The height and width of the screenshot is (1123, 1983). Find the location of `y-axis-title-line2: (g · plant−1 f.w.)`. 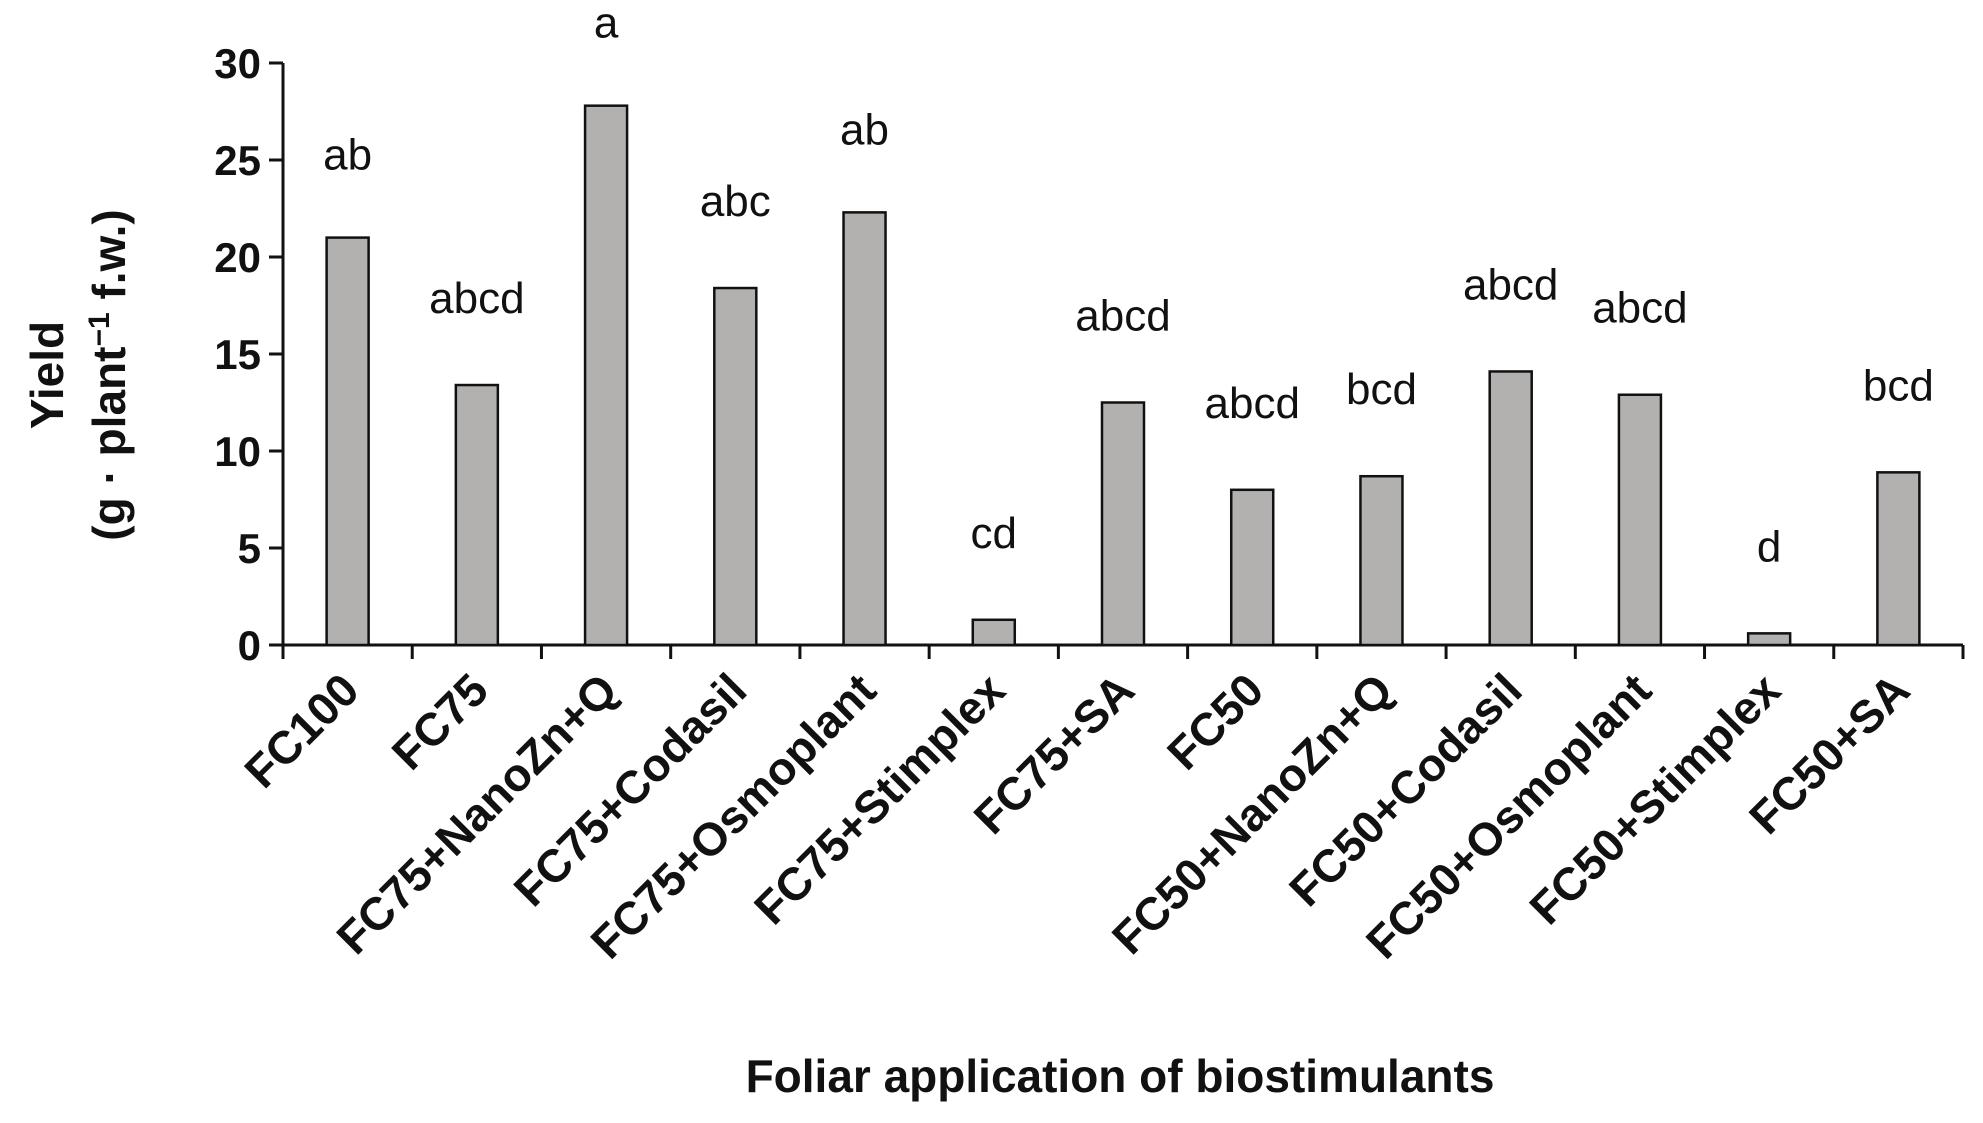

y-axis-title-line2: (g · plant−1 f.w.) is located at coordinates (109, 374).